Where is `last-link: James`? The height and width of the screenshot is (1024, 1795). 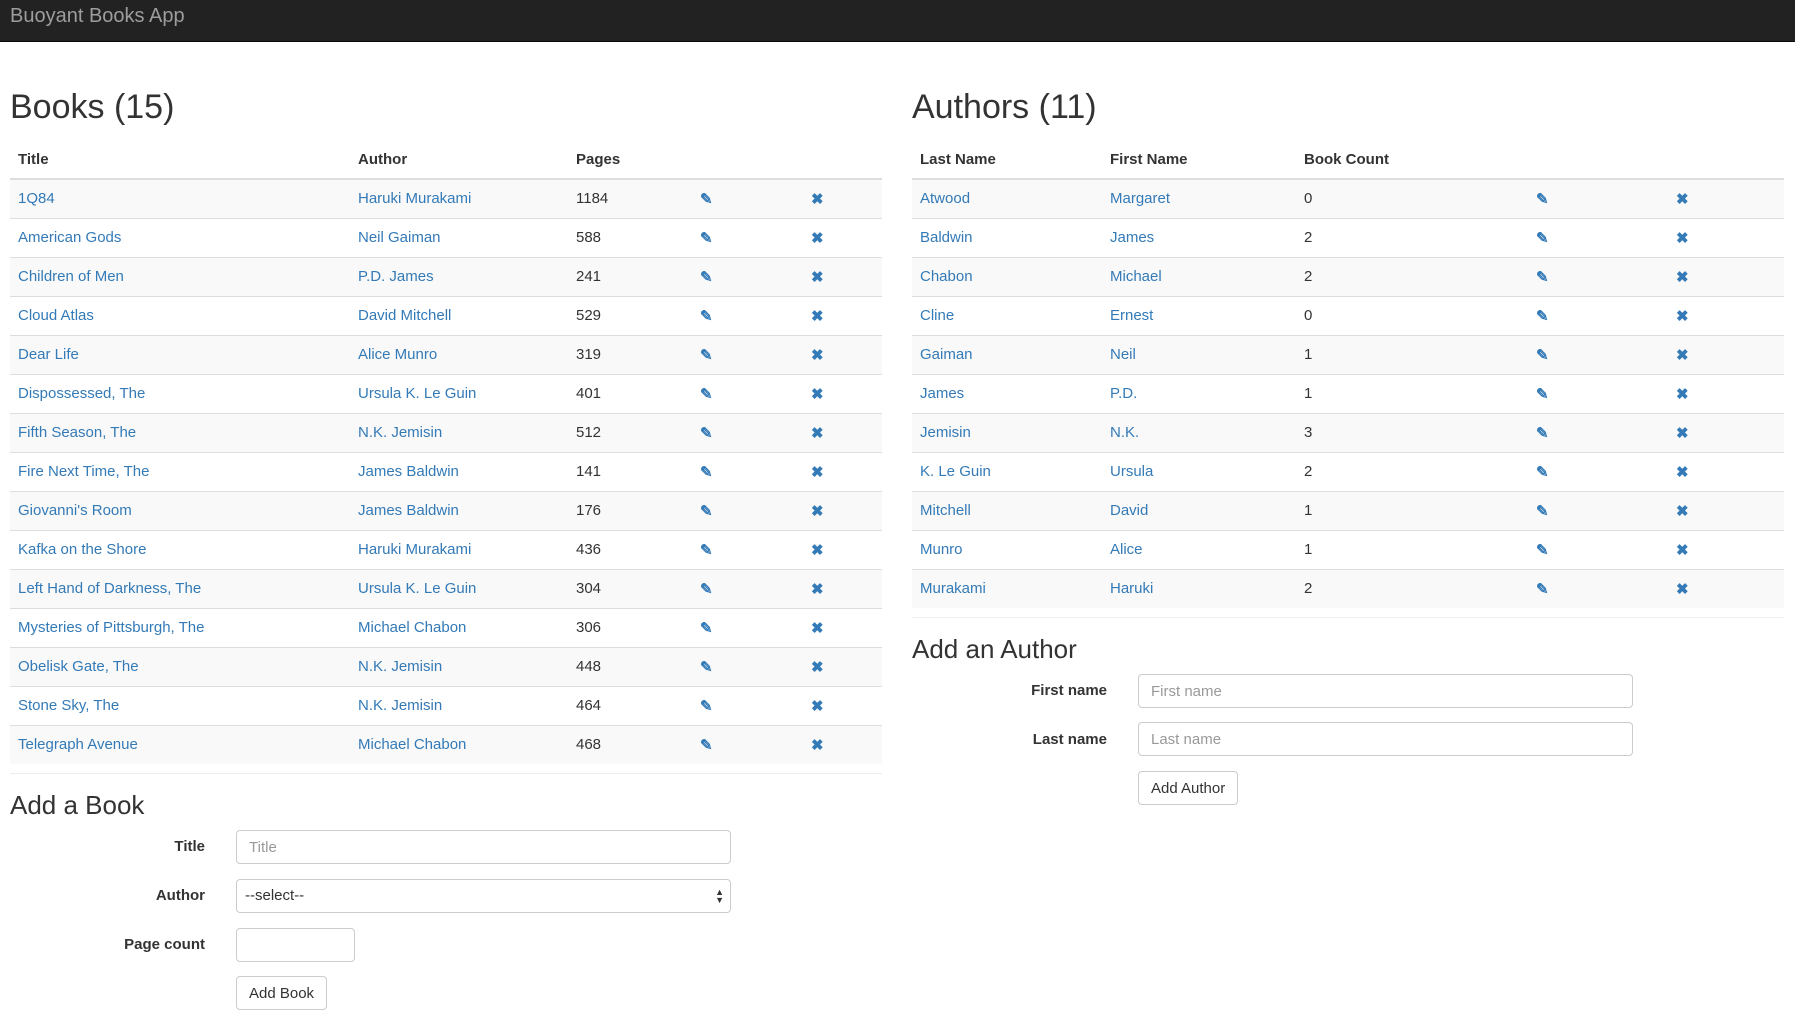
last-link: James is located at coordinates (942, 393).